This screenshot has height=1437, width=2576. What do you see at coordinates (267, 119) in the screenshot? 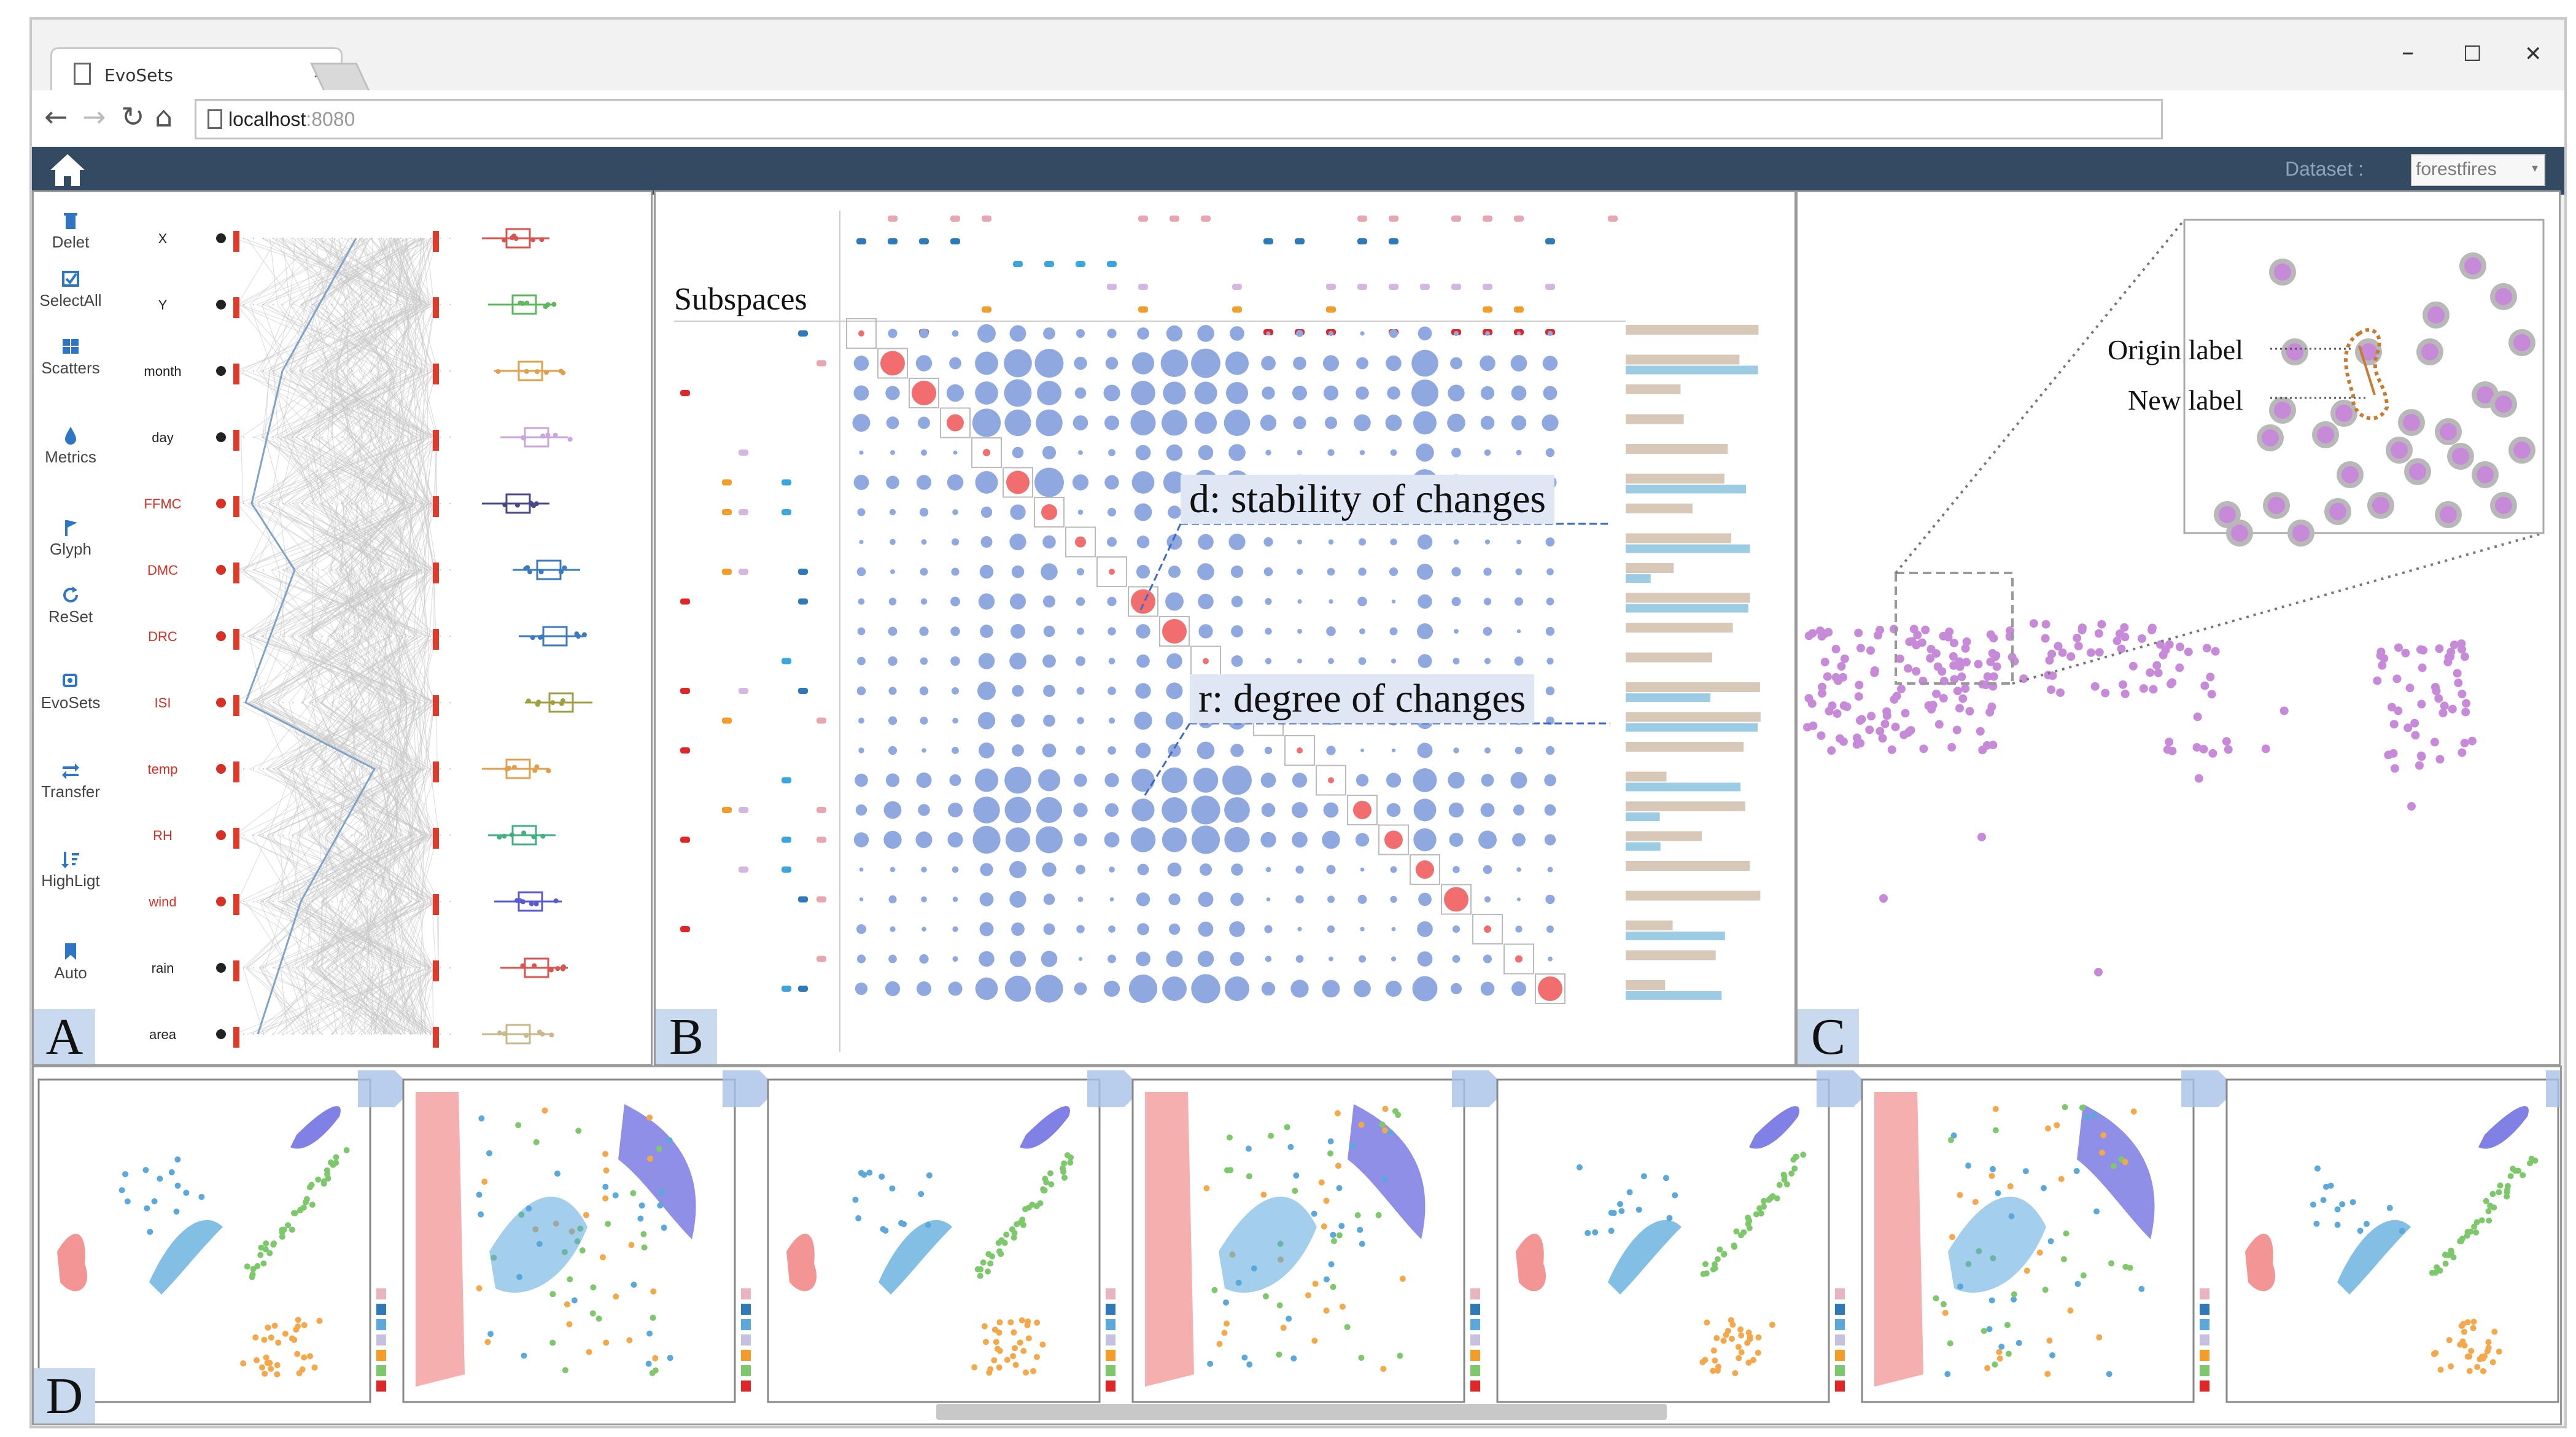
I see `url-host: localhost` at bounding box center [267, 119].